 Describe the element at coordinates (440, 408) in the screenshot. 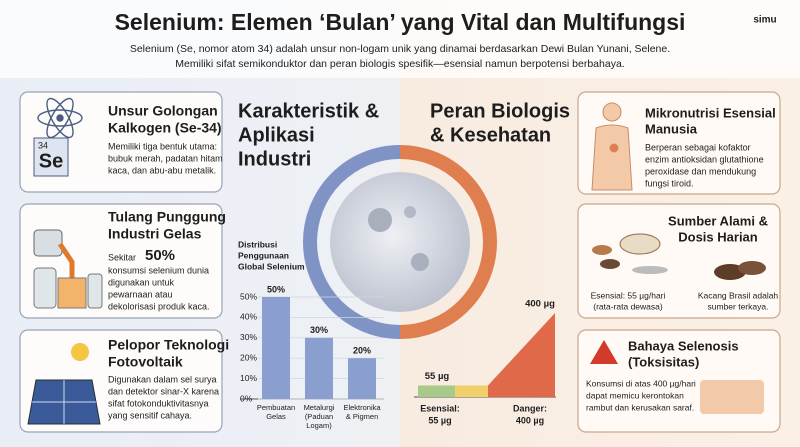

I see `x-tick-label: Esensial:` at that location.